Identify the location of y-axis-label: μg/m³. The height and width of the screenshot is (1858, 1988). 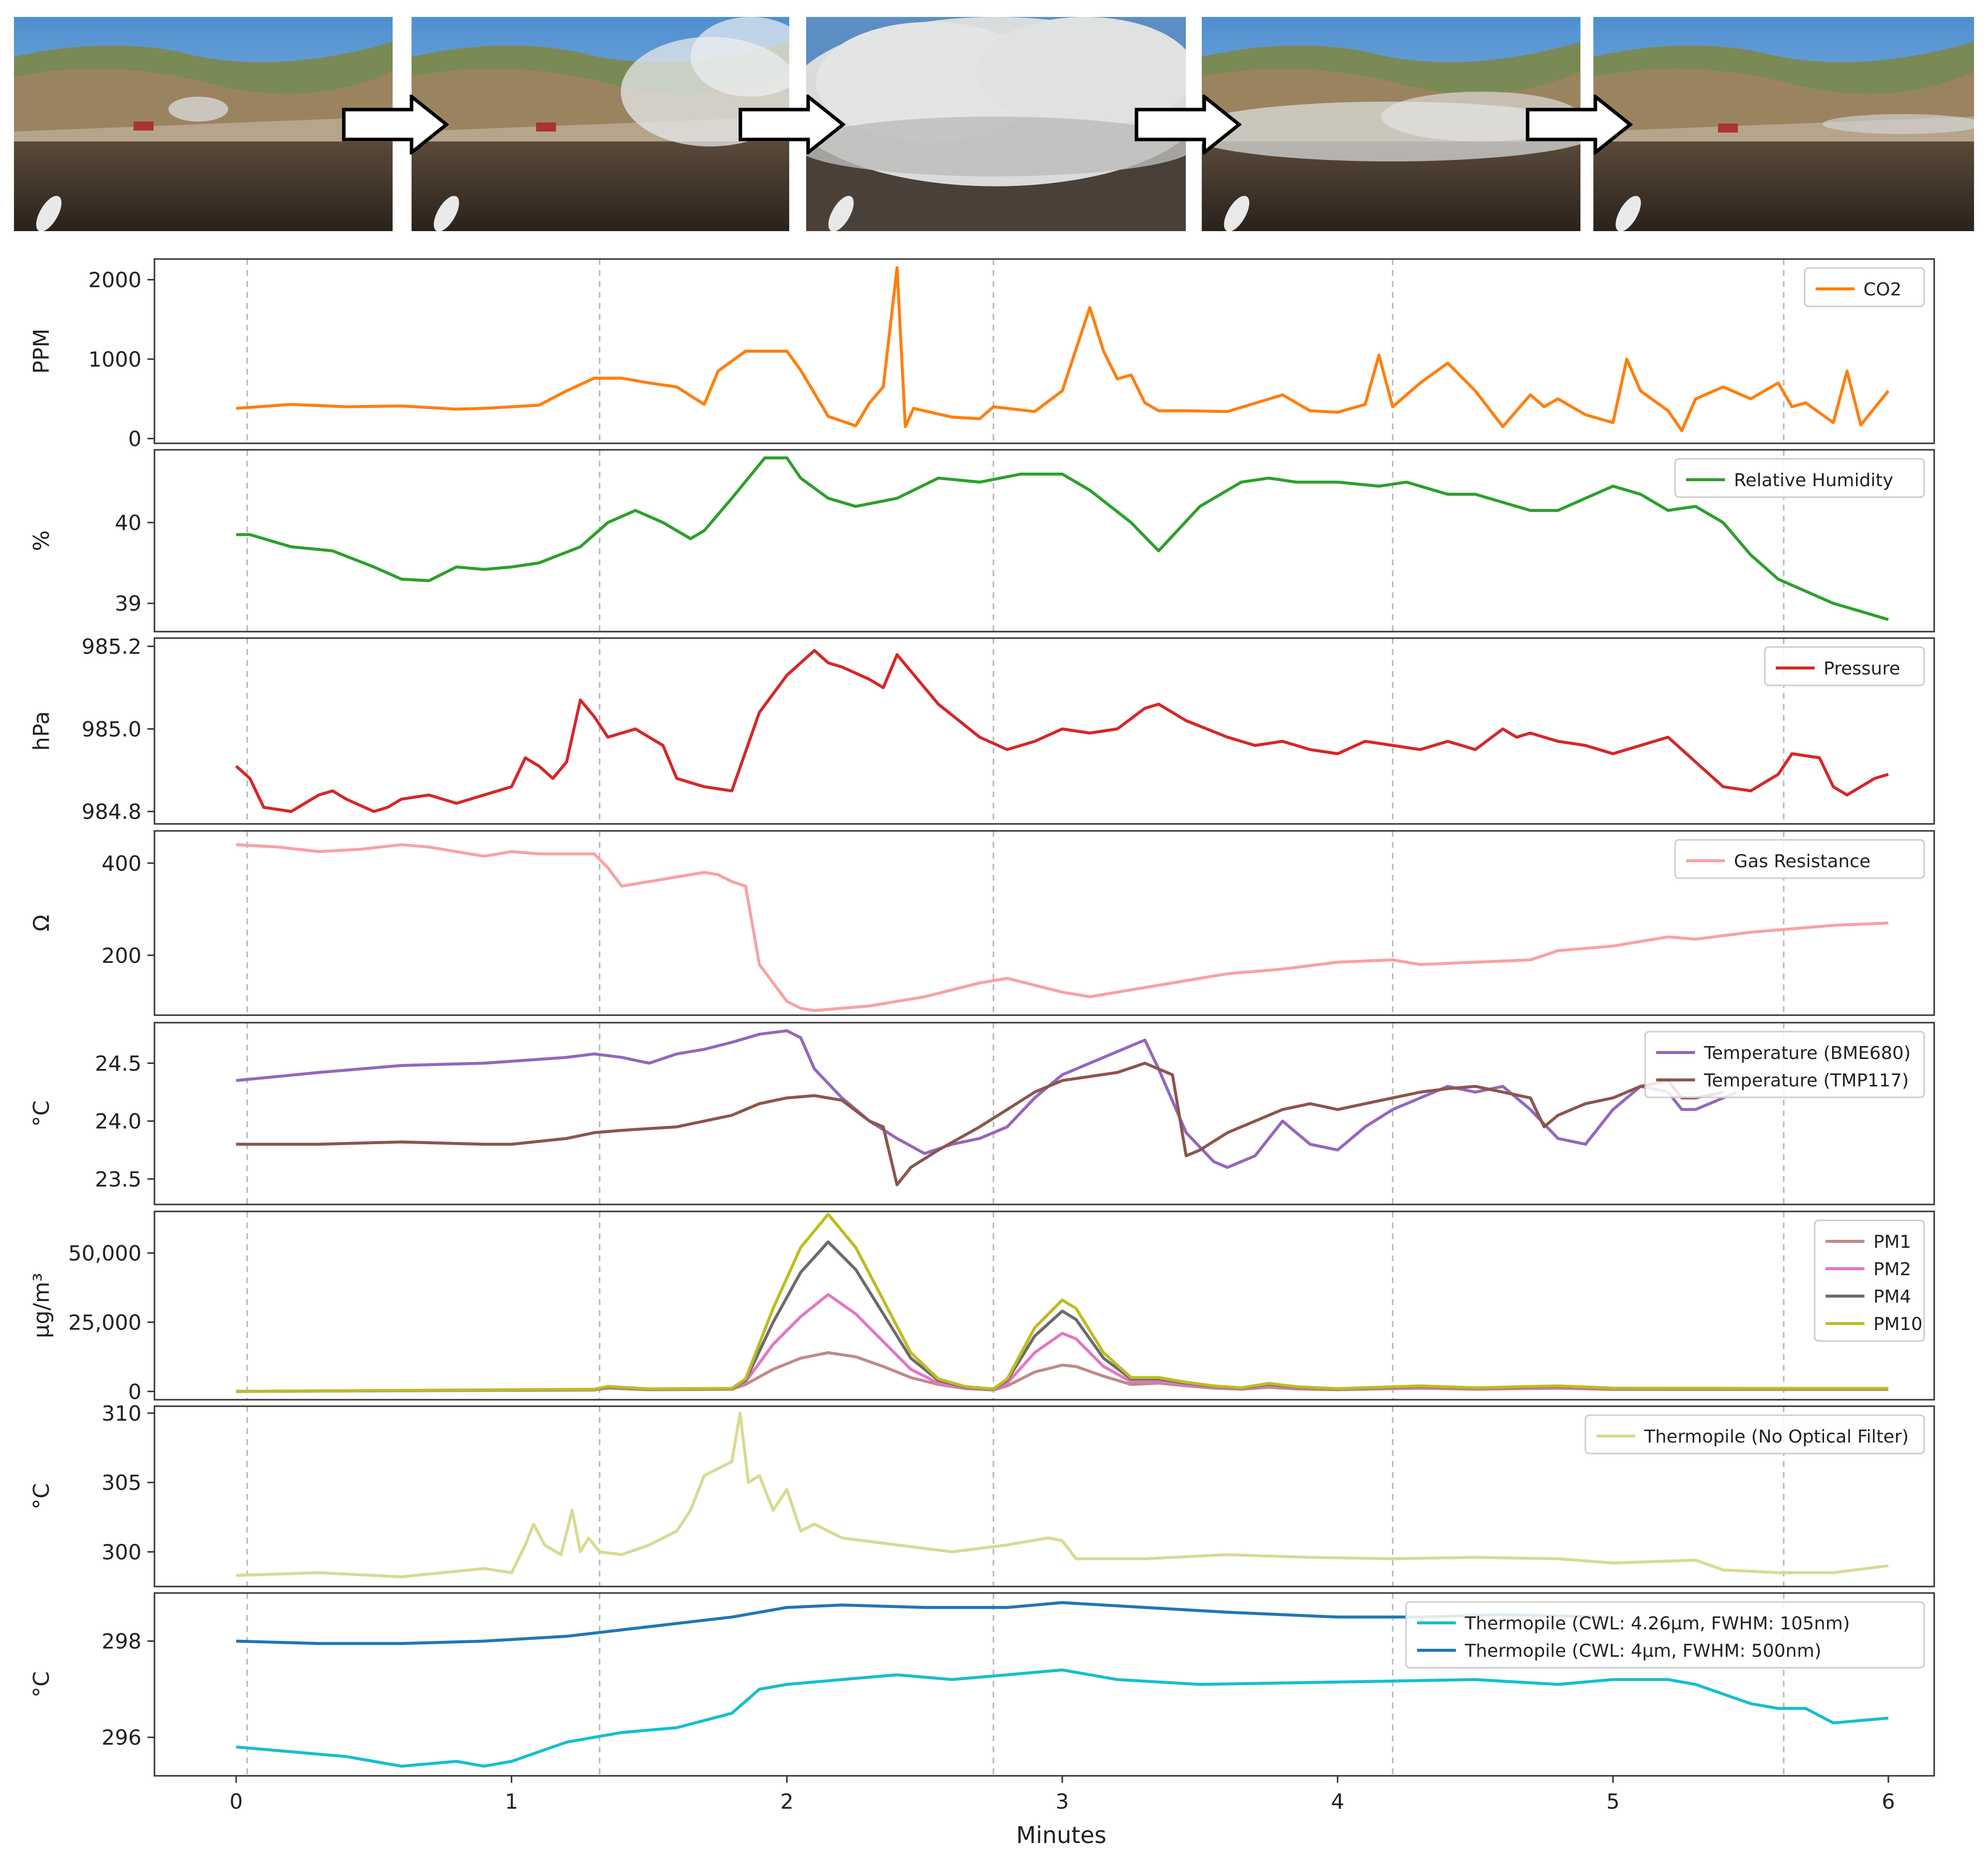
(41, 1305).